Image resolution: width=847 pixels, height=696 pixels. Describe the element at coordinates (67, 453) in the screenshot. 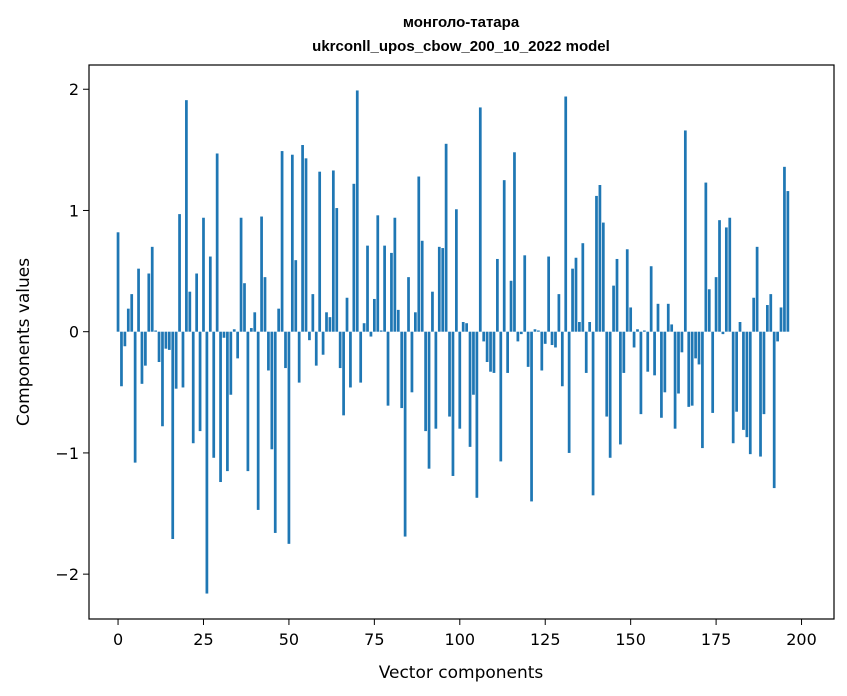

I see `y-tick-label: −1` at that location.